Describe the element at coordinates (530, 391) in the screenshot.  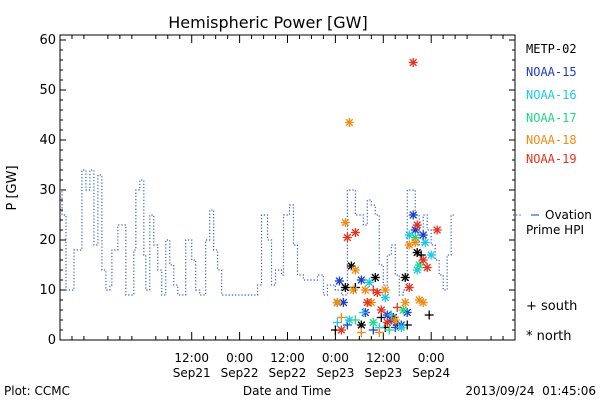
I see `footer-timestamp: 2013/09/24 01:45:06` at that location.